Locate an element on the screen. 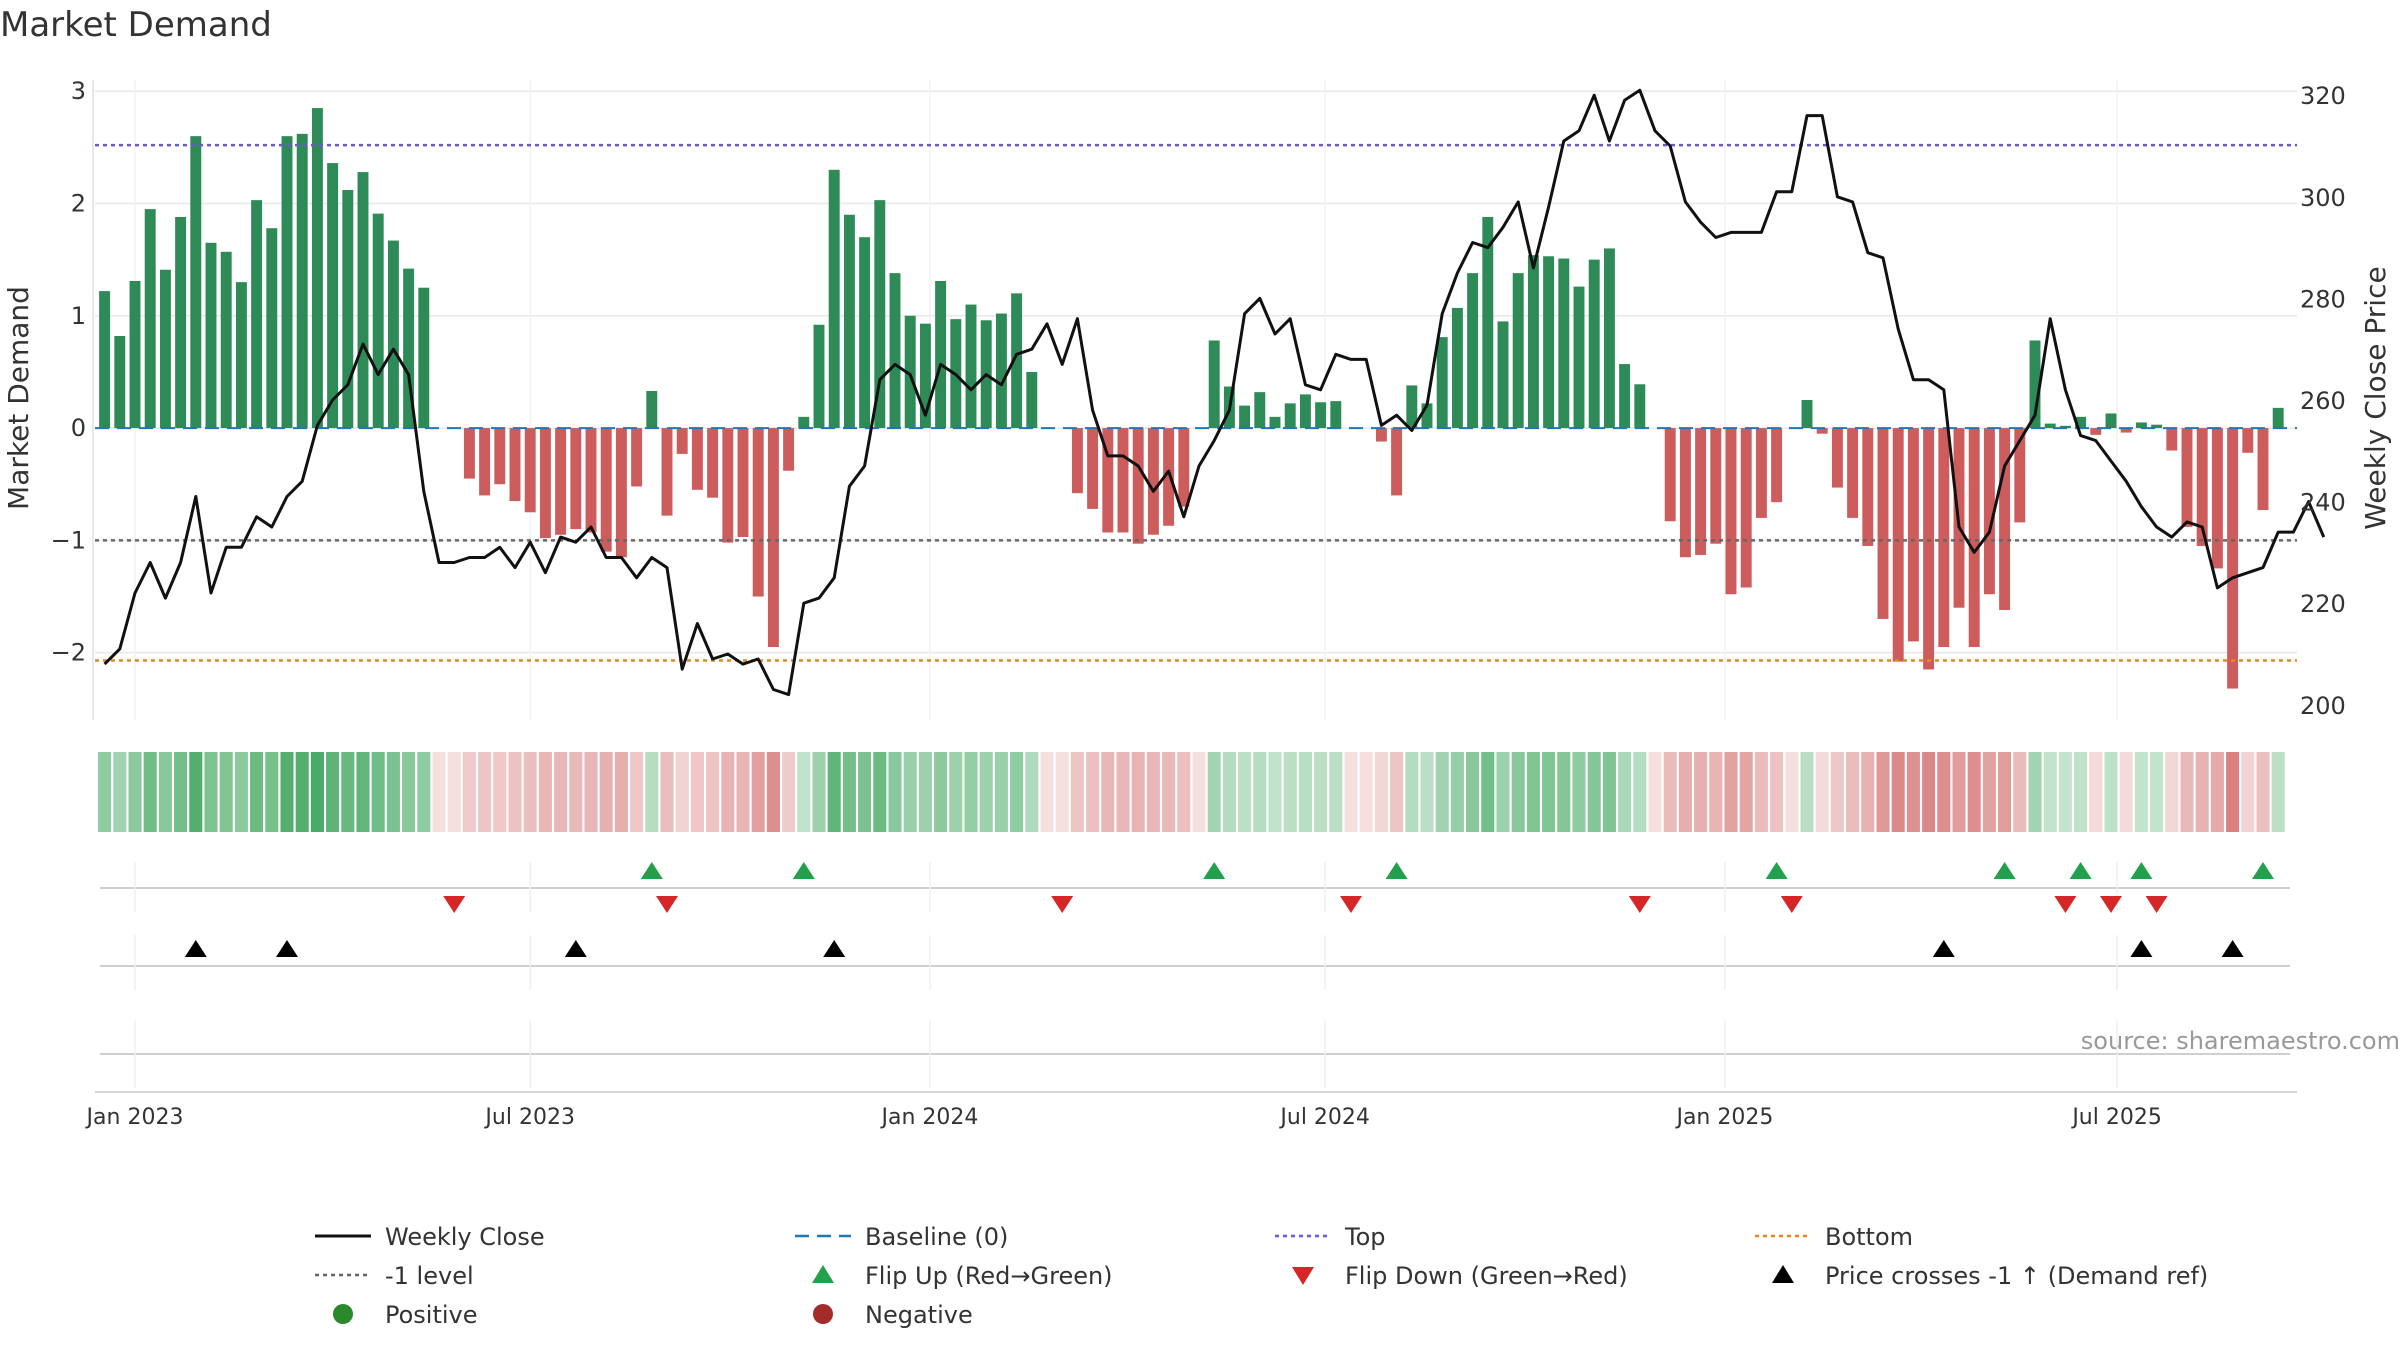 The image size is (2400, 1350). y-tick-right-label: 260 is located at coordinates (2323, 401).